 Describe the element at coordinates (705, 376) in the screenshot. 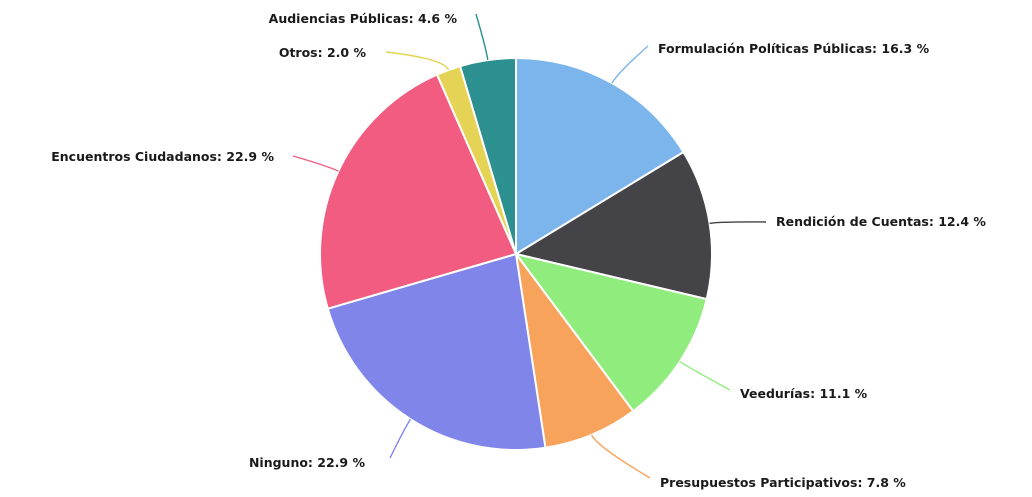

I see `connector-veedurias` at that location.